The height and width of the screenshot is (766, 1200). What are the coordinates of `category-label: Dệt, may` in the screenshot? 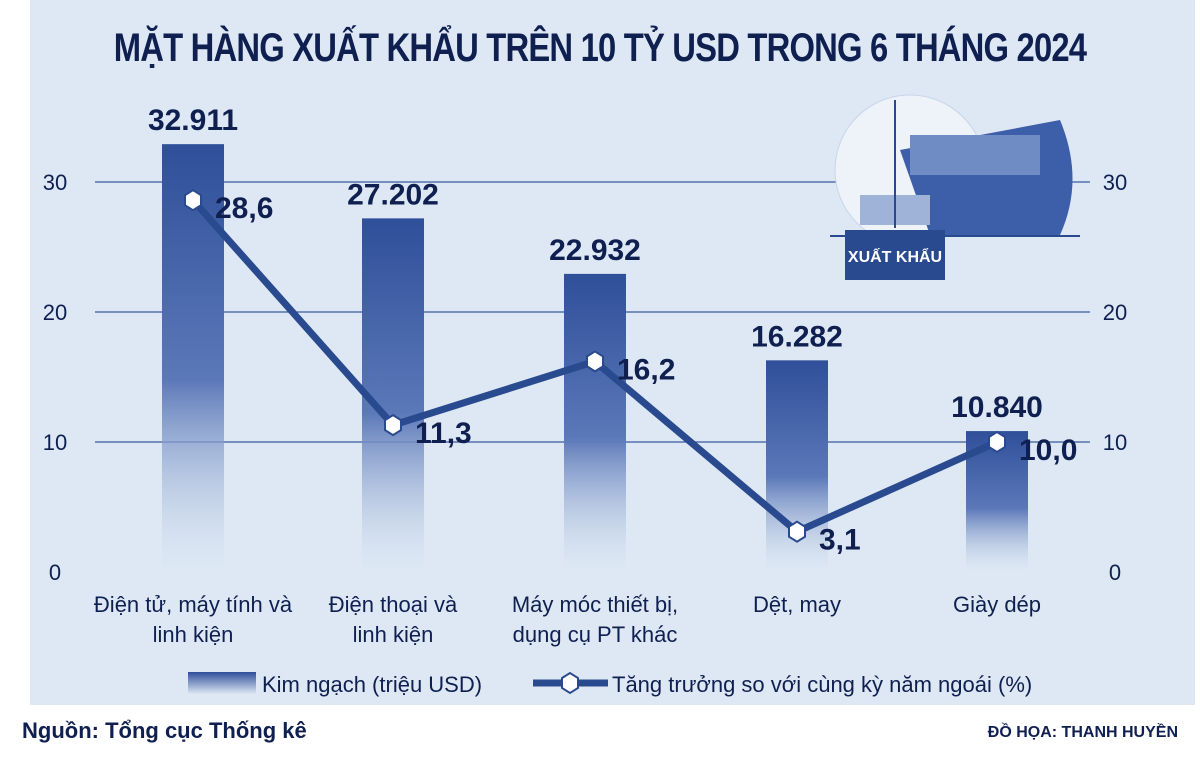 It's located at (797, 604).